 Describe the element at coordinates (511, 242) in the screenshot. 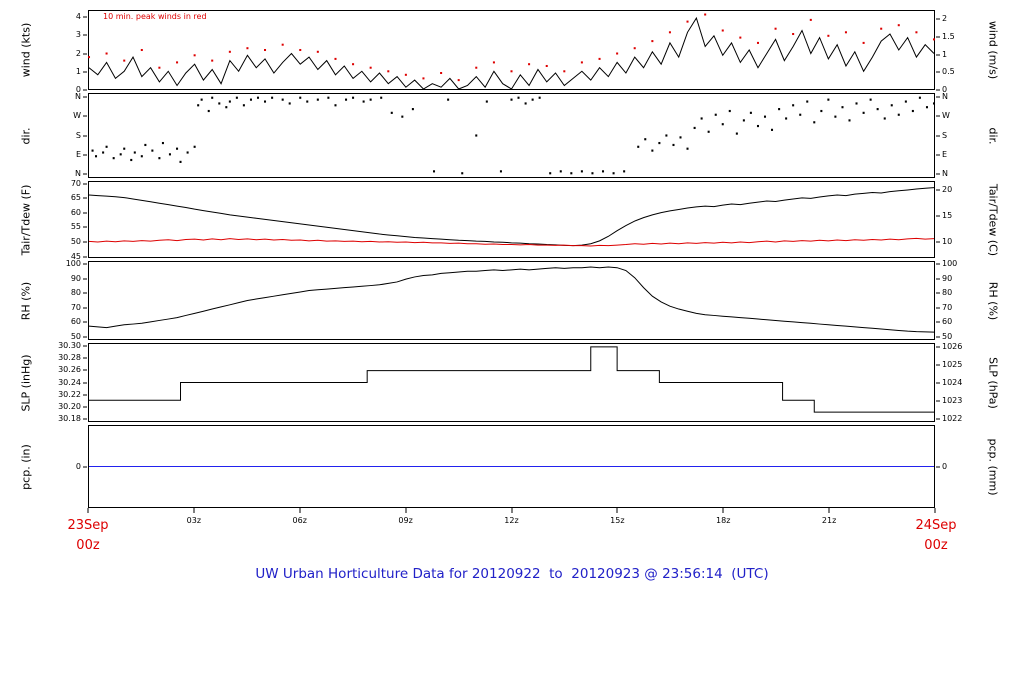

I see `dewpoint-f-line` at that location.